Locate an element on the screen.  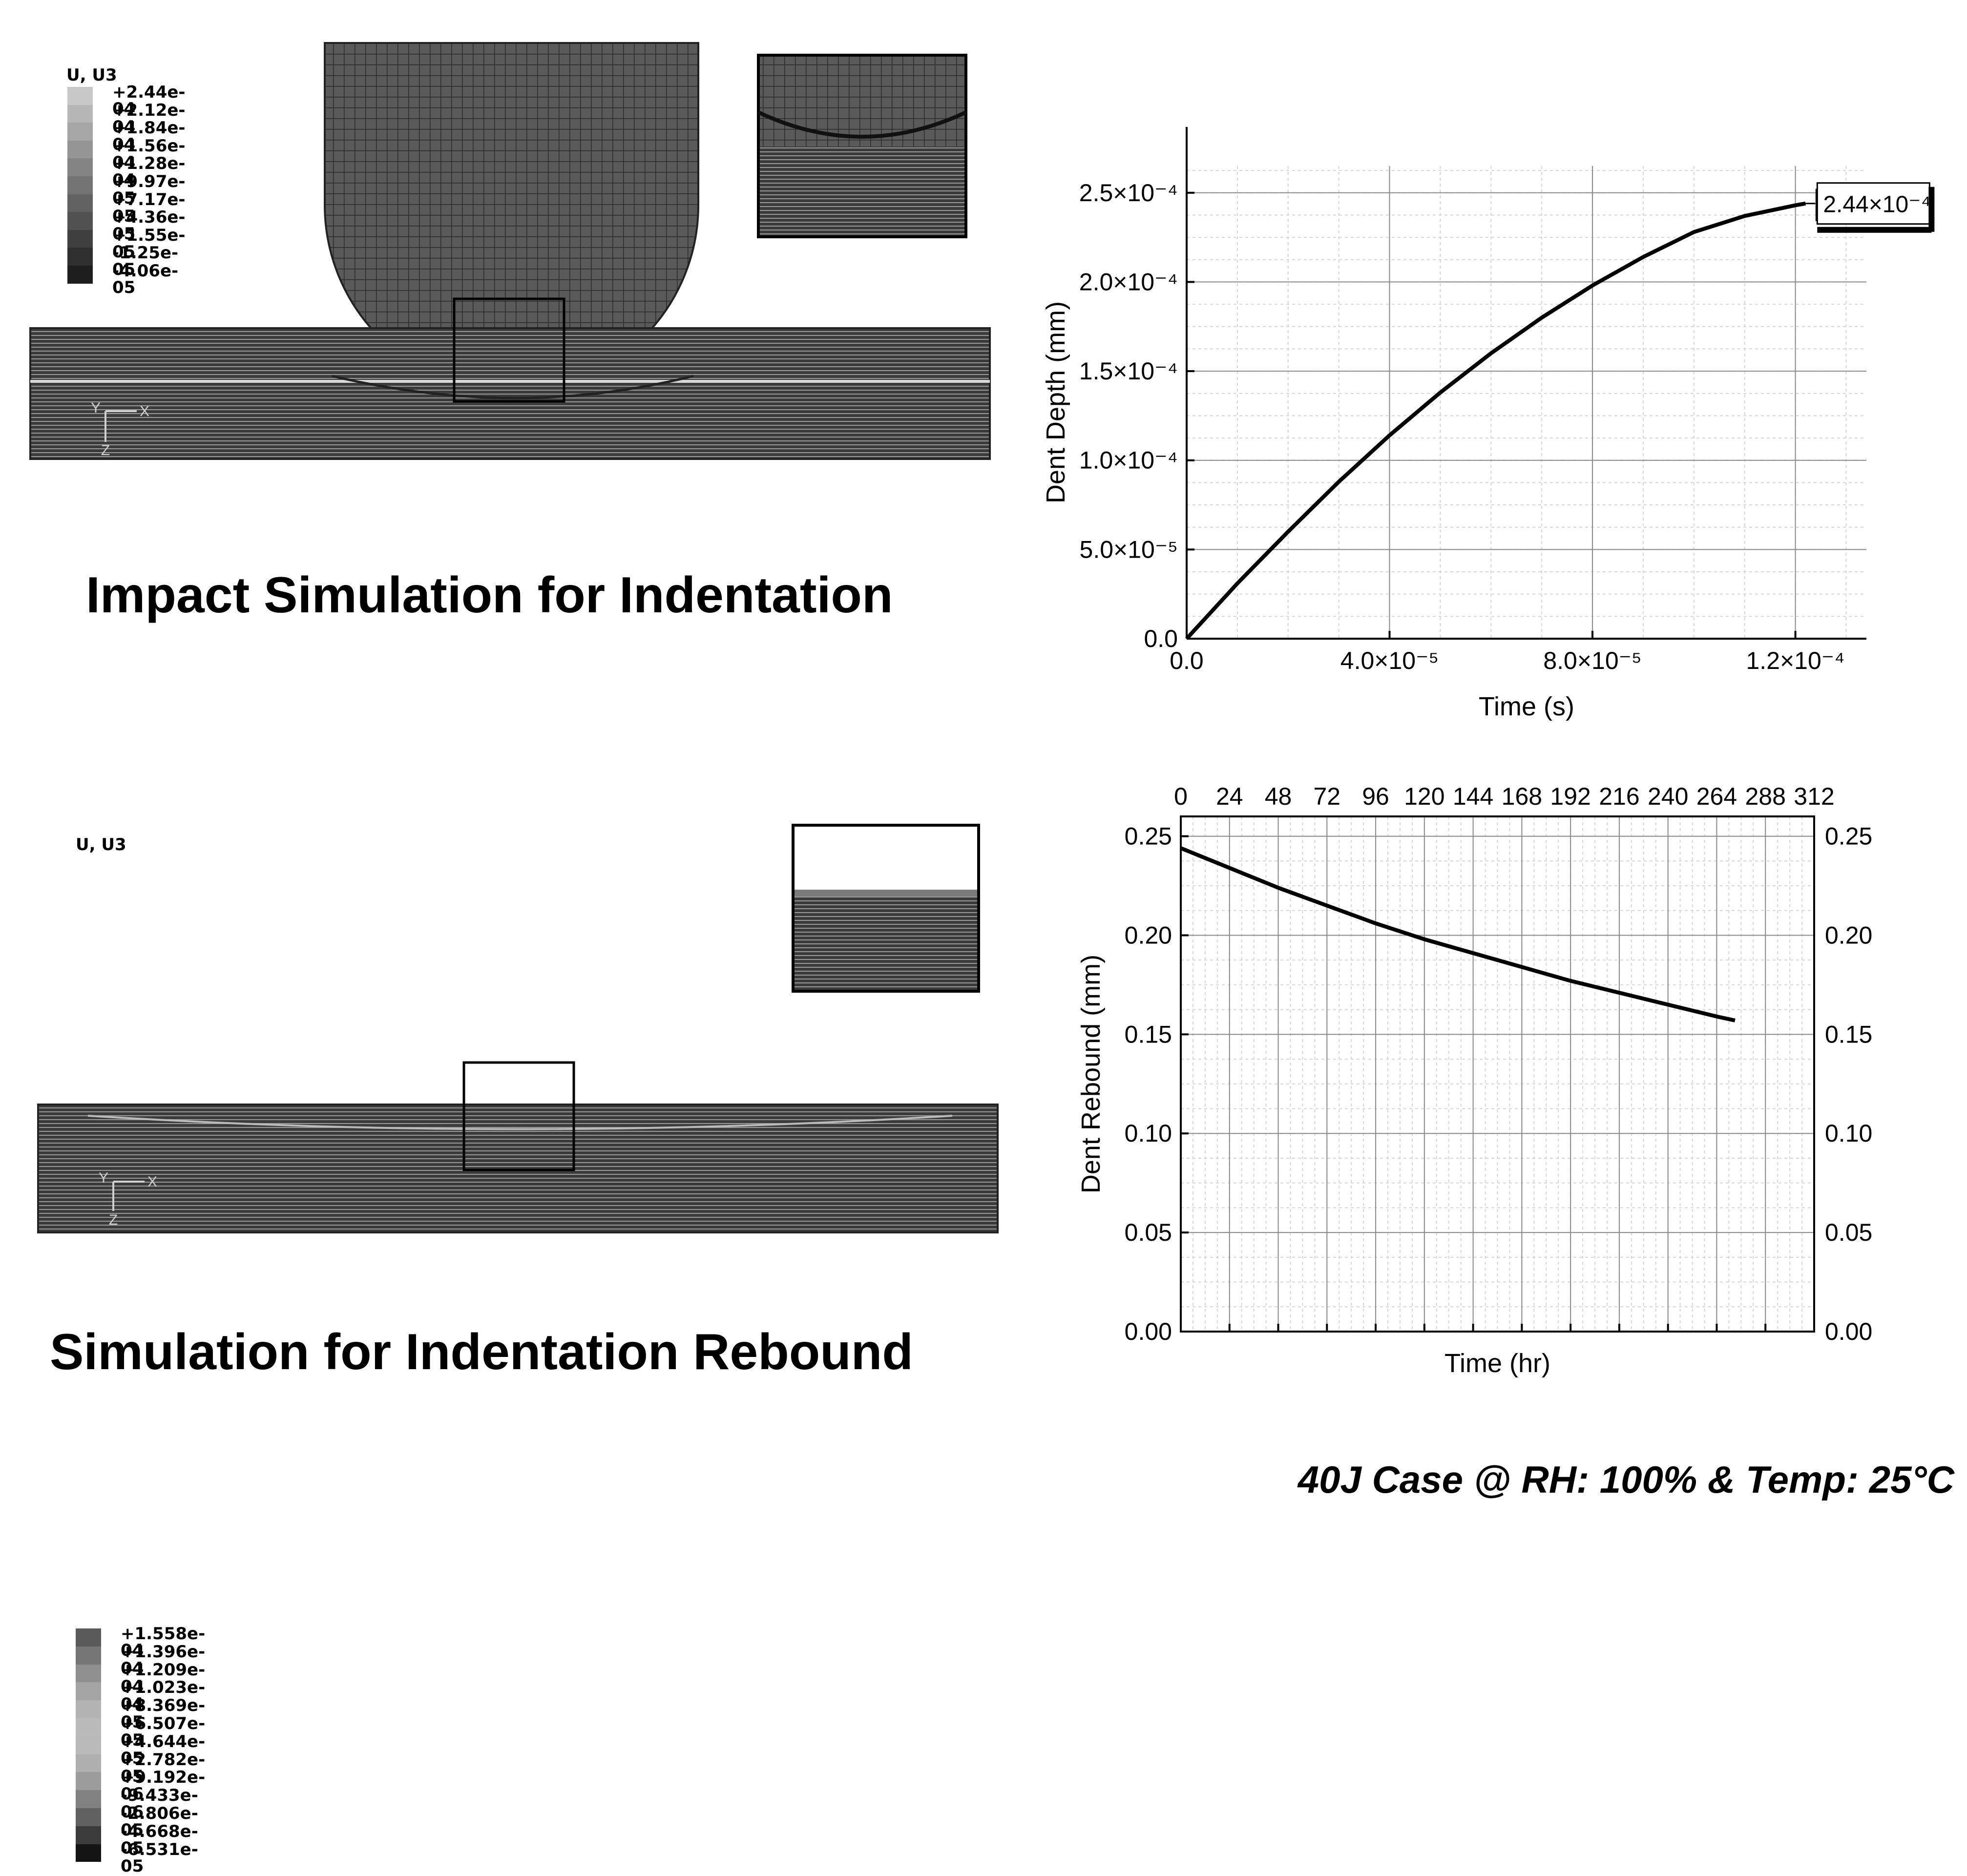
x-tick-label: 144 is located at coordinates (1473, 797).